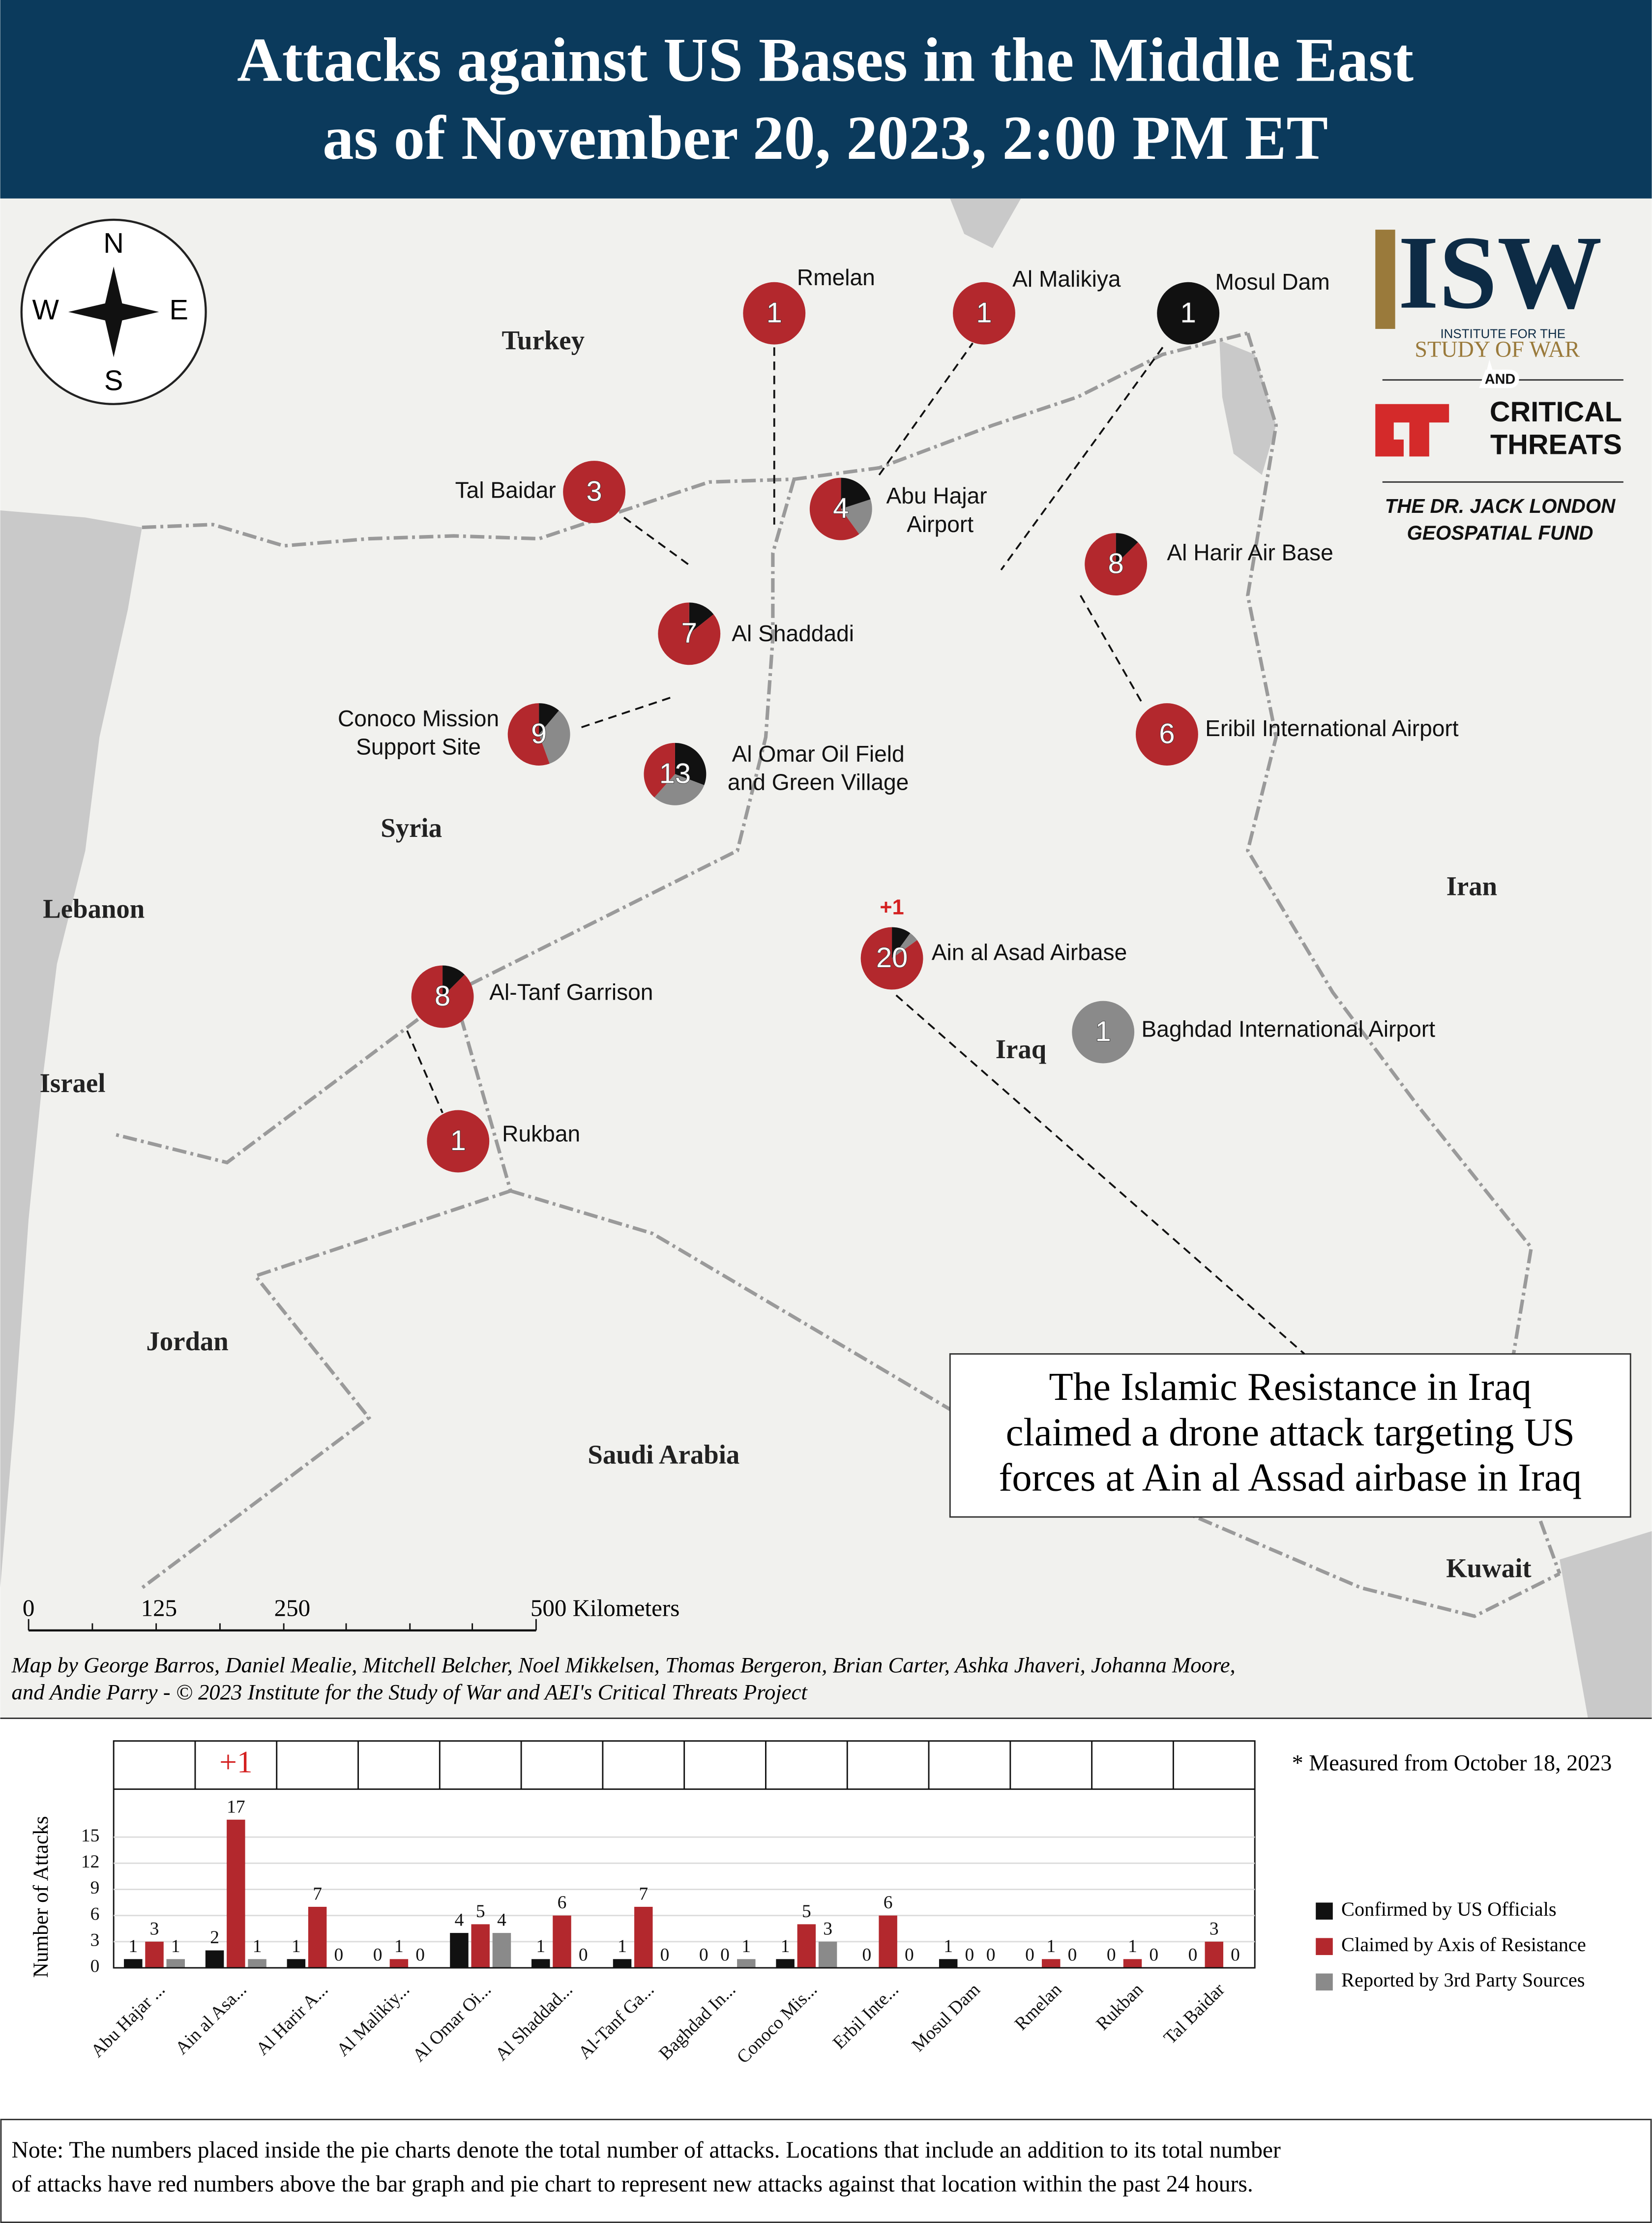  Describe the element at coordinates (1021, 1049) in the screenshot. I see `country-label: Iraq` at that location.